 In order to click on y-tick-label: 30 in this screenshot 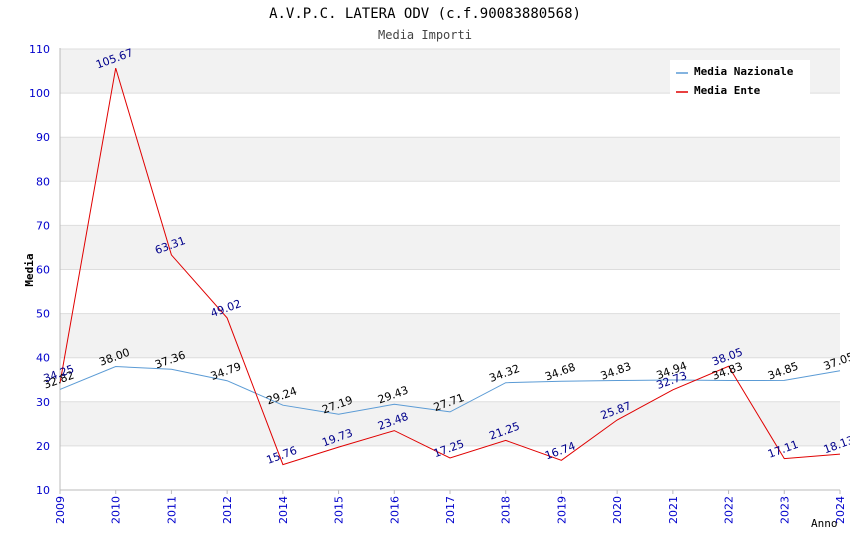, I will do `click(43, 402)`.